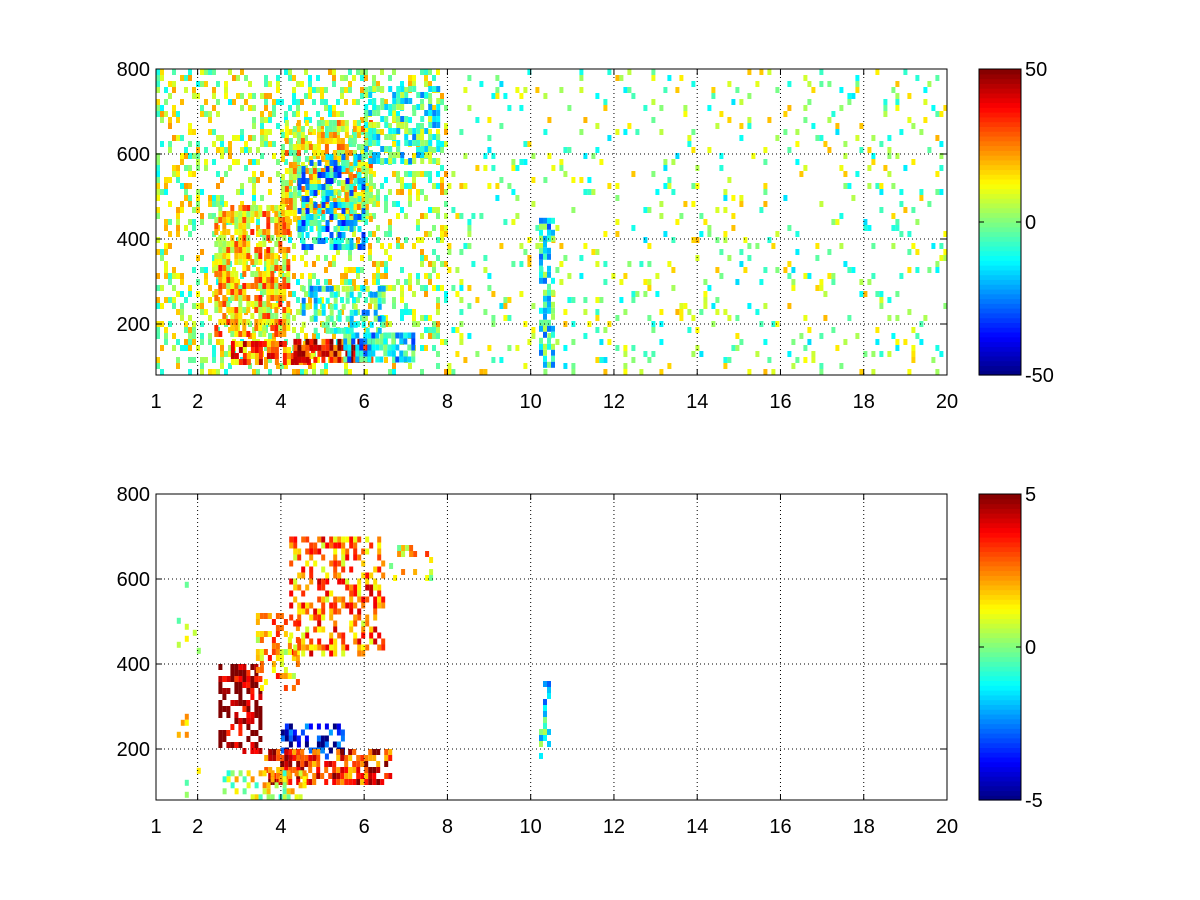 The image size is (1200, 900). What do you see at coordinates (531, 827) in the screenshot?
I see `x-tick-label: 10` at bounding box center [531, 827].